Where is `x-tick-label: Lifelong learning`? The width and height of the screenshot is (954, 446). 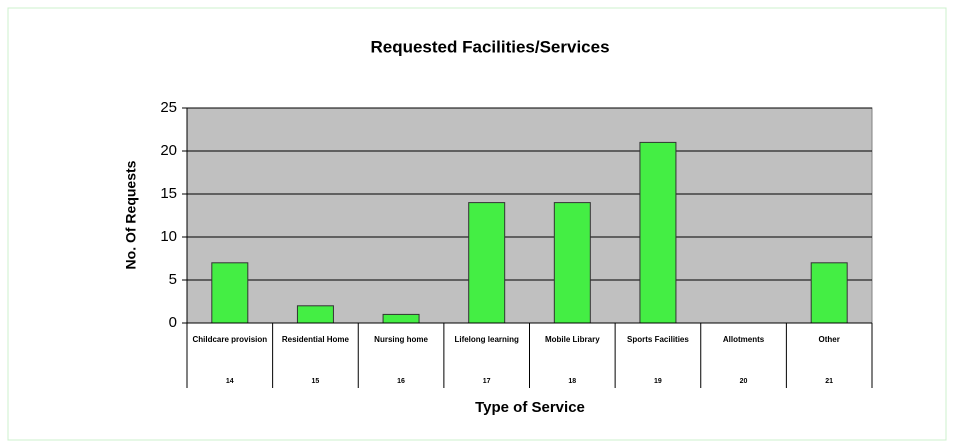
x-tick-label: Lifelong learning is located at coordinates (486, 339).